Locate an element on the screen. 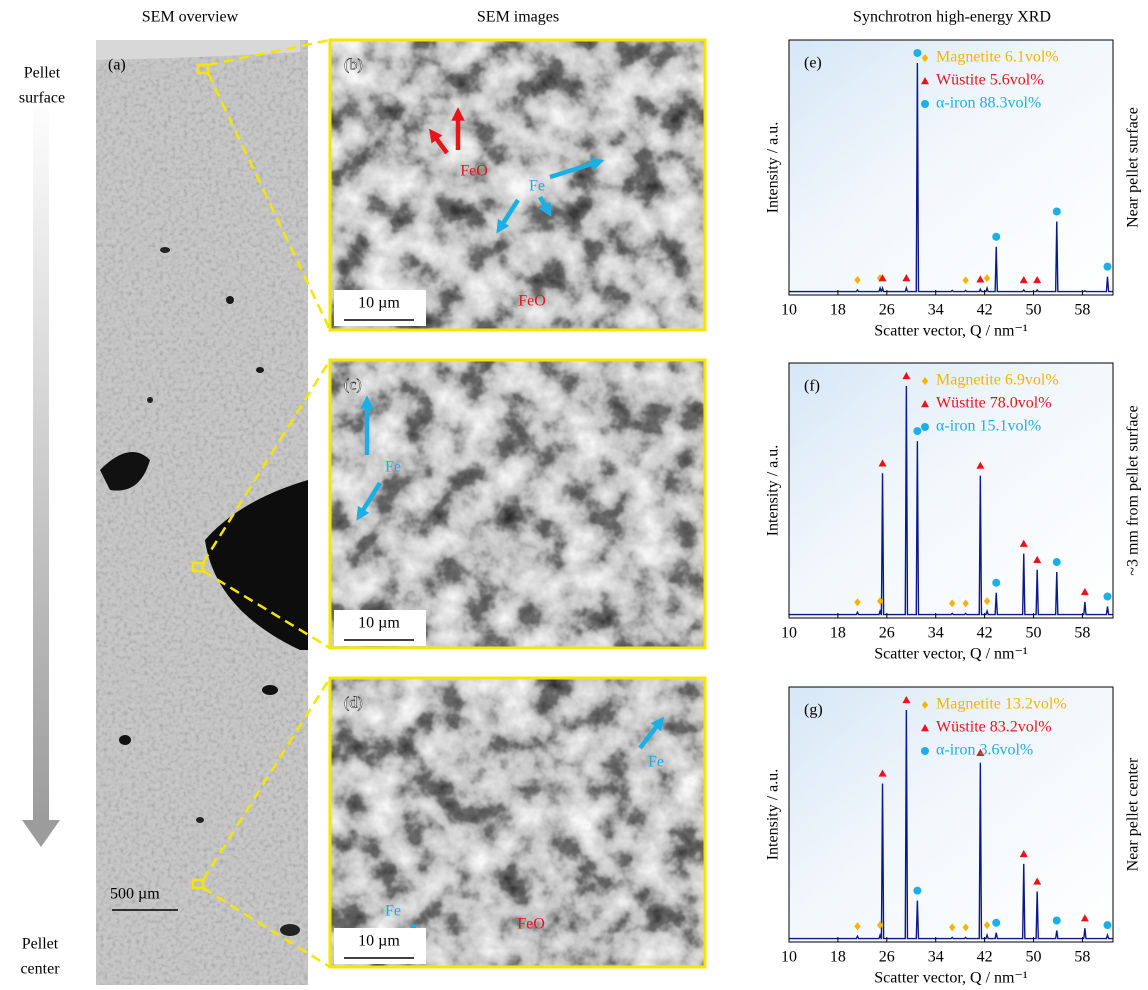  panel-label: (d) is located at coordinates (353, 703).